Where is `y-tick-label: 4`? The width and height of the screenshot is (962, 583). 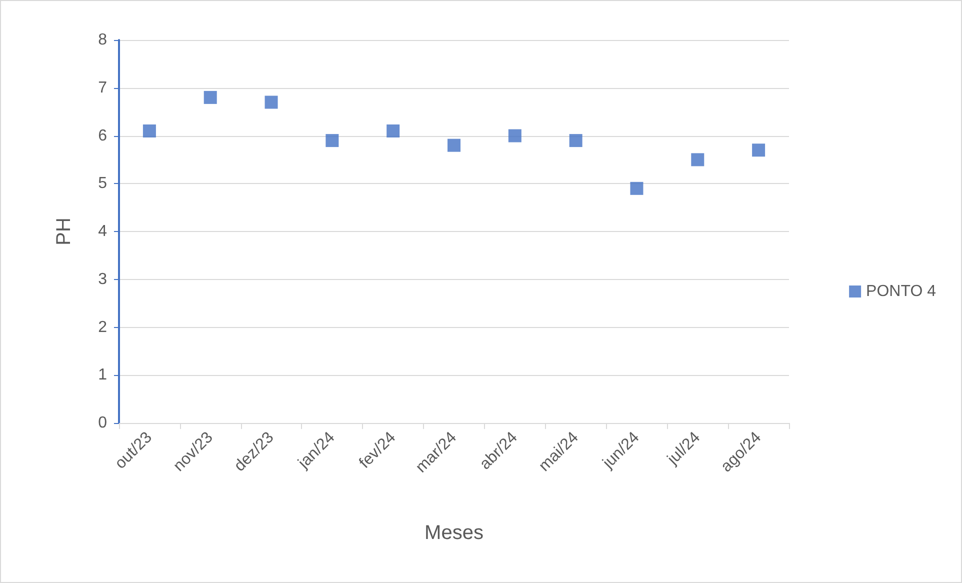 y-tick-label: 4 is located at coordinates (103, 231).